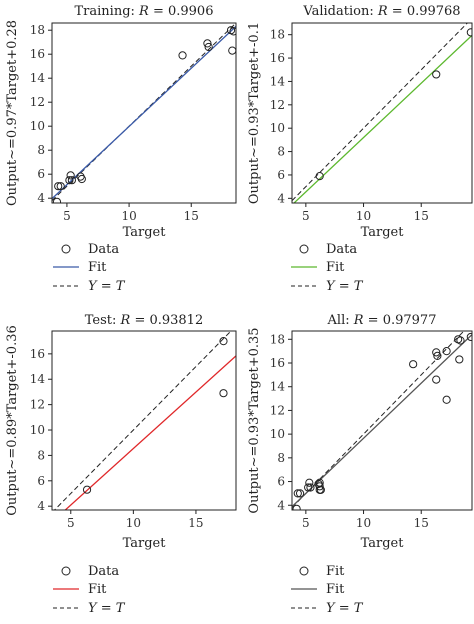 This screenshot has width=474, height=624. Describe the element at coordinates (12, 113) in the screenshot. I see `y-axis-label: Output~=0.97*Target+0.28` at that location.